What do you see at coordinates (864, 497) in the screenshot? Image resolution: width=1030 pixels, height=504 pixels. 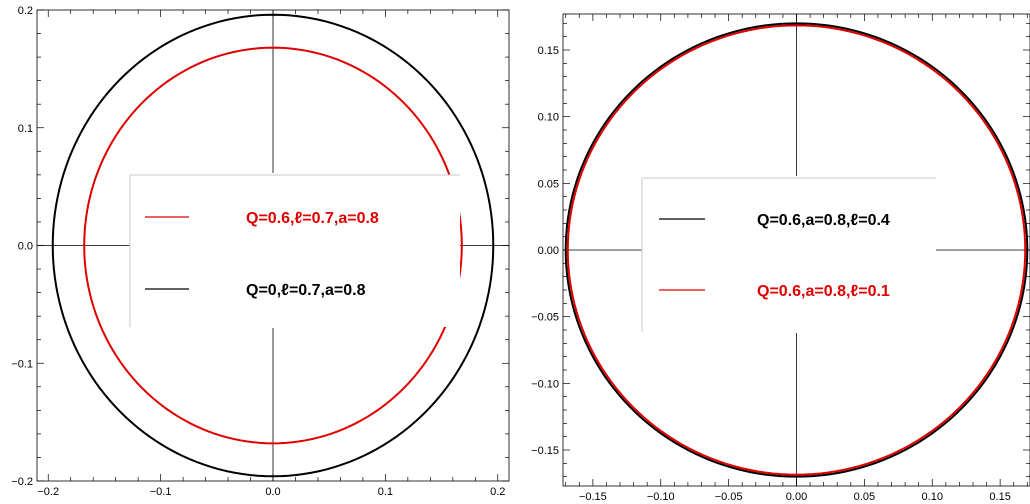 I see `x-tick-label: 0.05` at bounding box center [864, 497].